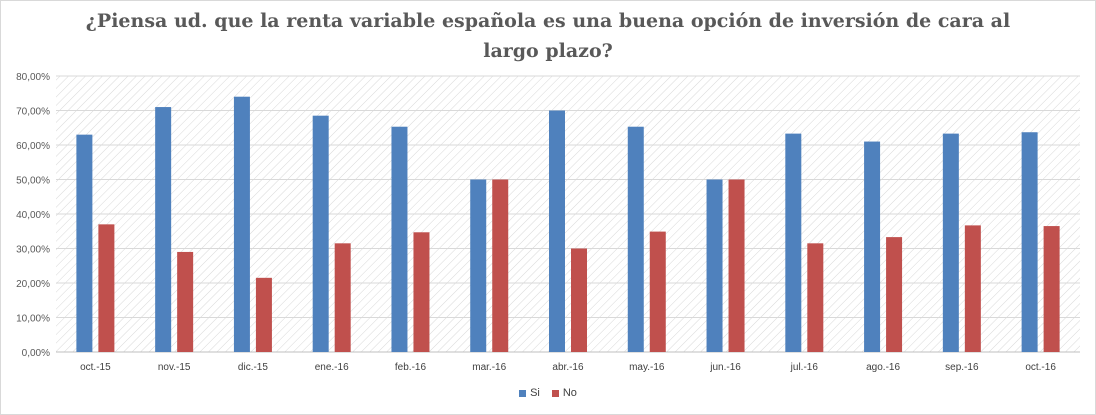 The image size is (1096, 415). I want to click on bar-no-may.-16, so click(657, 291).